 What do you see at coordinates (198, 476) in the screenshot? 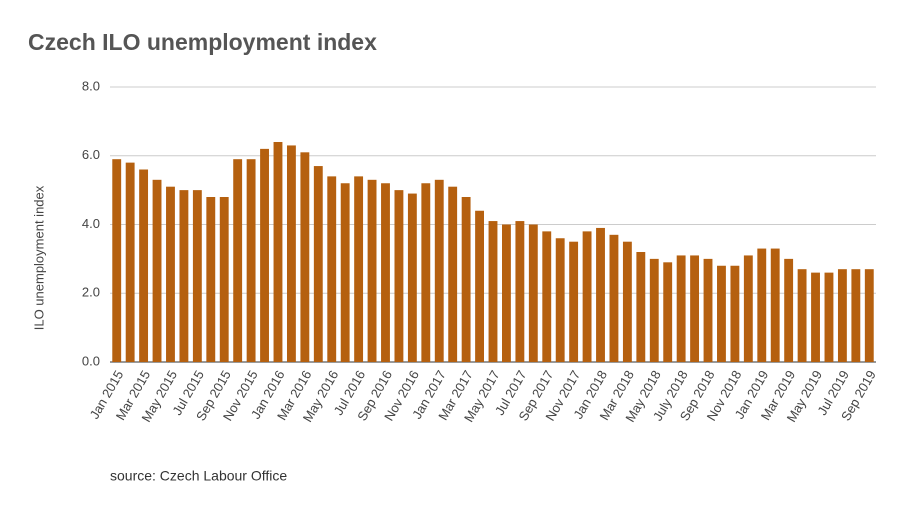
I see `source: source: Czech Labour Office` at bounding box center [198, 476].